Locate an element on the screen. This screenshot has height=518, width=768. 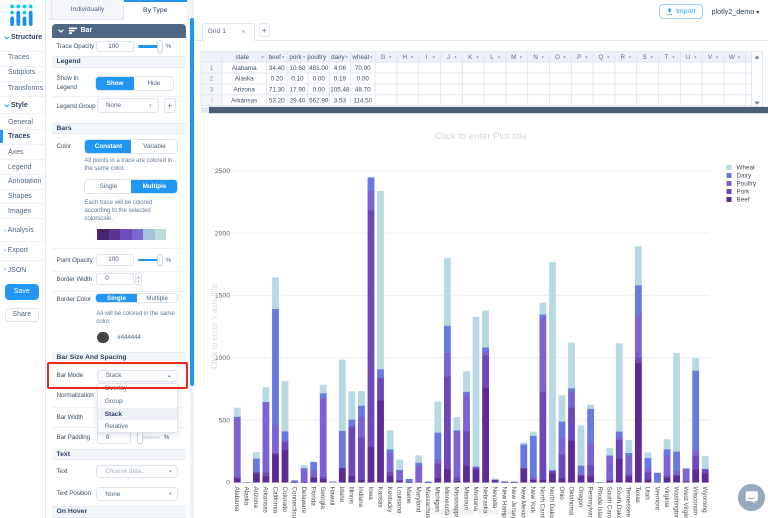
svg-text: 0.20 is located at coordinates (277, 79).